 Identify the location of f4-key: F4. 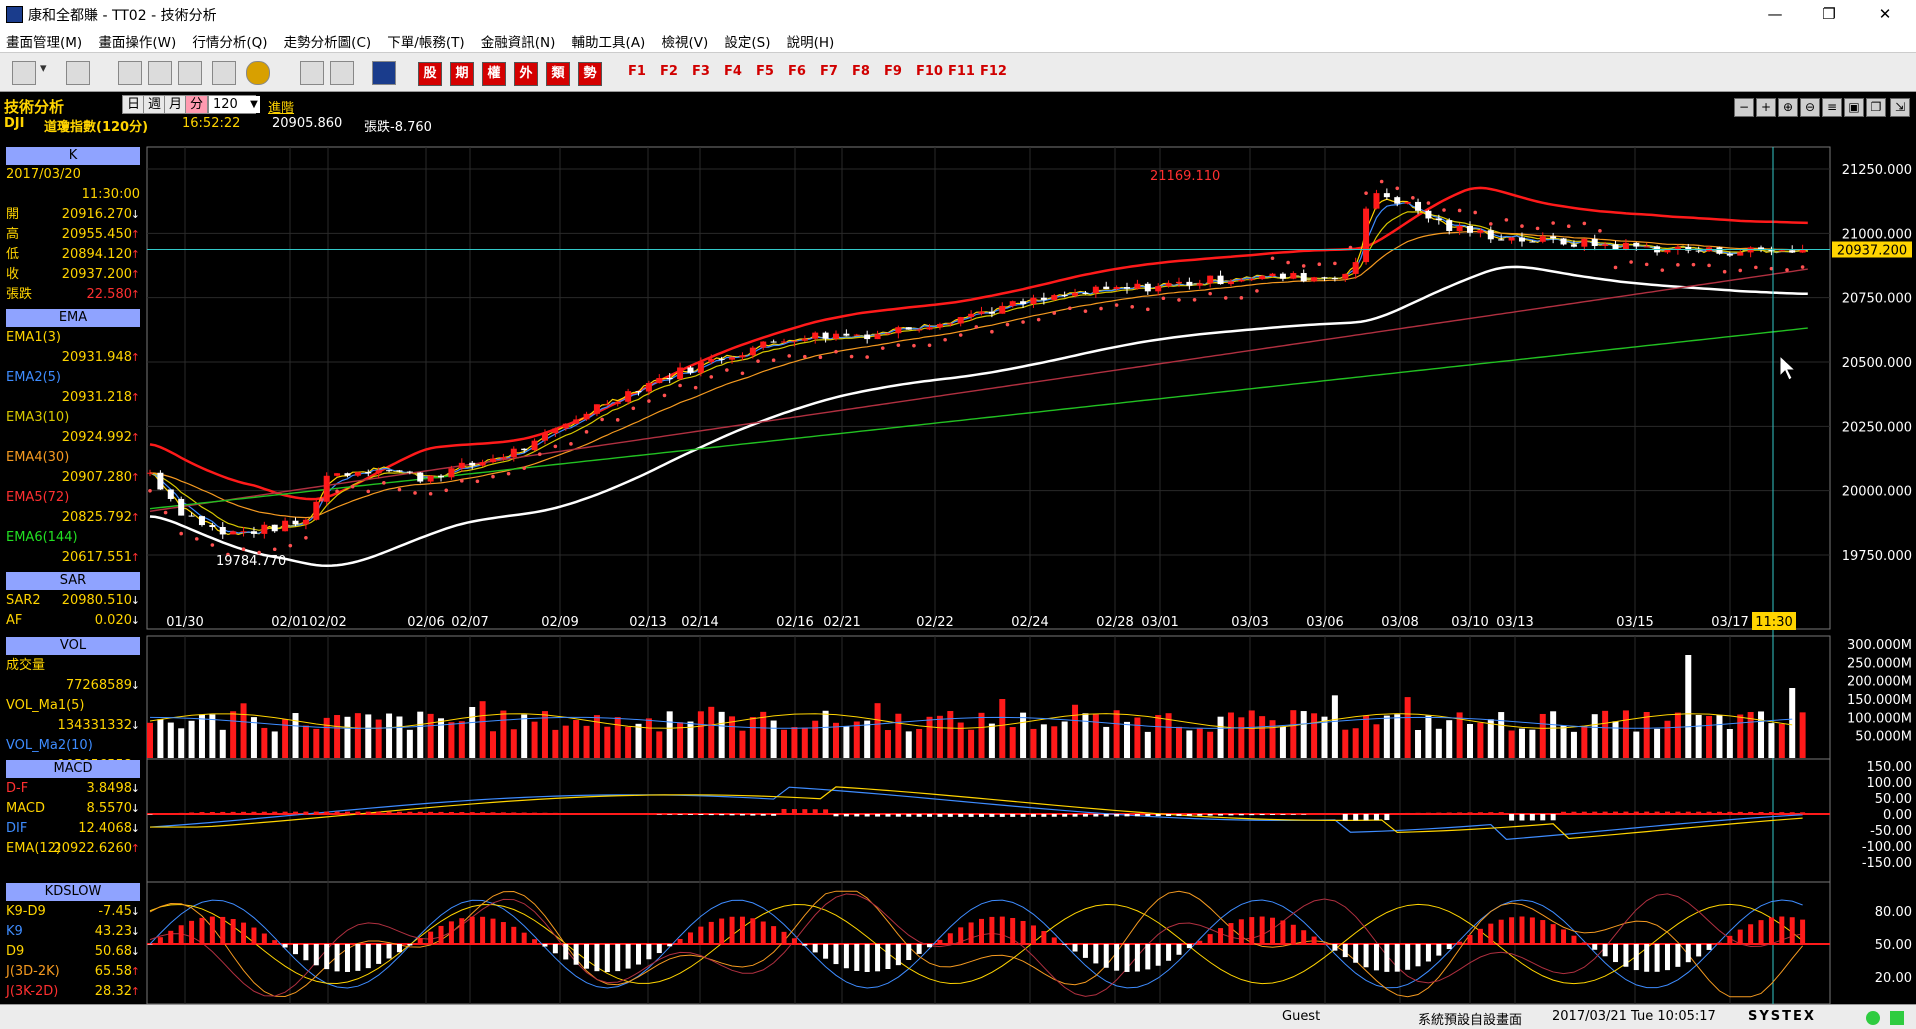
(733, 71).